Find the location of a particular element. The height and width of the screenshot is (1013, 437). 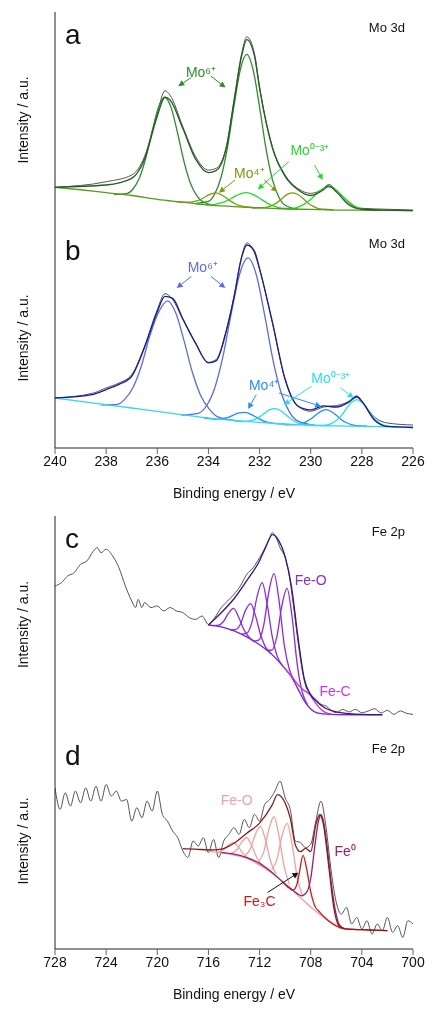

x-tick-label: 240 is located at coordinates (55, 460).